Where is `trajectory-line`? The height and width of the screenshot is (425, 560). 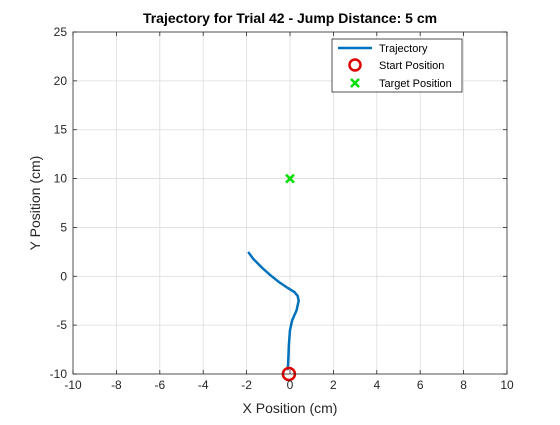
trajectory-line is located at coordinates (273, 311).